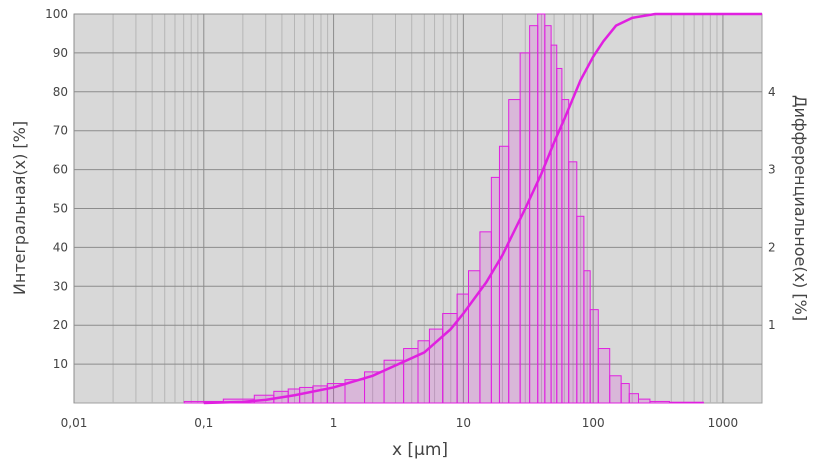 This screenshot has width=825, height=470. Describe the element at coordinates (463, 423) in the screenshot. I see `x-tick-label: 10` at that location.